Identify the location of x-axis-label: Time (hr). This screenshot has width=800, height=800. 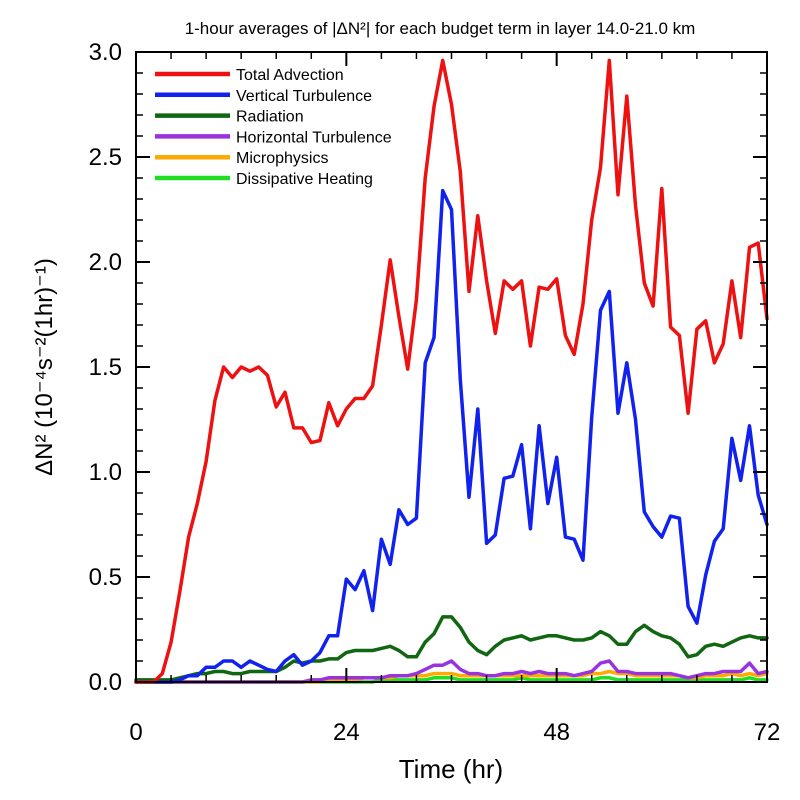
(451, 769).